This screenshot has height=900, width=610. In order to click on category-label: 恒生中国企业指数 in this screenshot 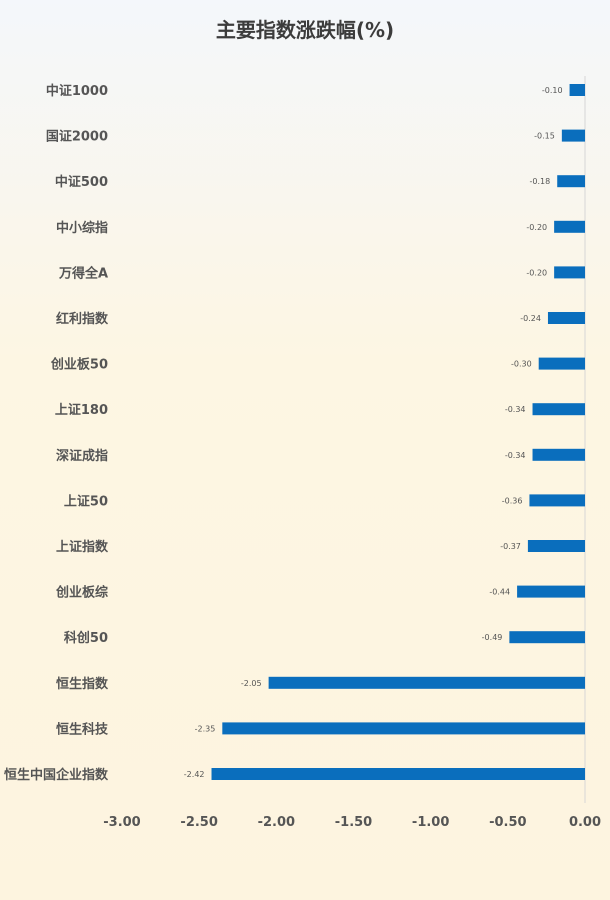, I will do `click(56, 775)`.